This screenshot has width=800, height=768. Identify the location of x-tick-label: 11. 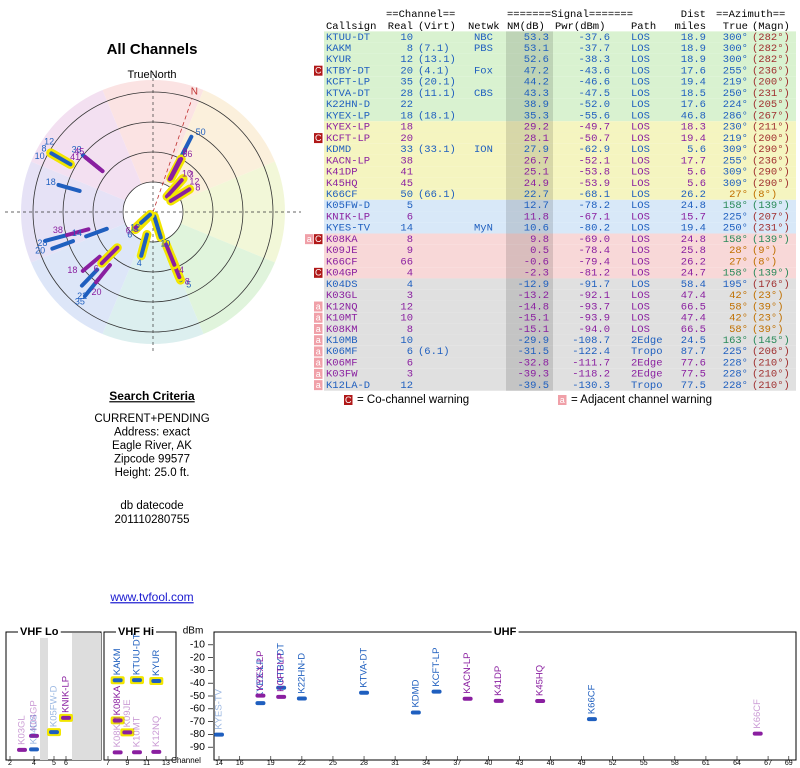
(146, 763).